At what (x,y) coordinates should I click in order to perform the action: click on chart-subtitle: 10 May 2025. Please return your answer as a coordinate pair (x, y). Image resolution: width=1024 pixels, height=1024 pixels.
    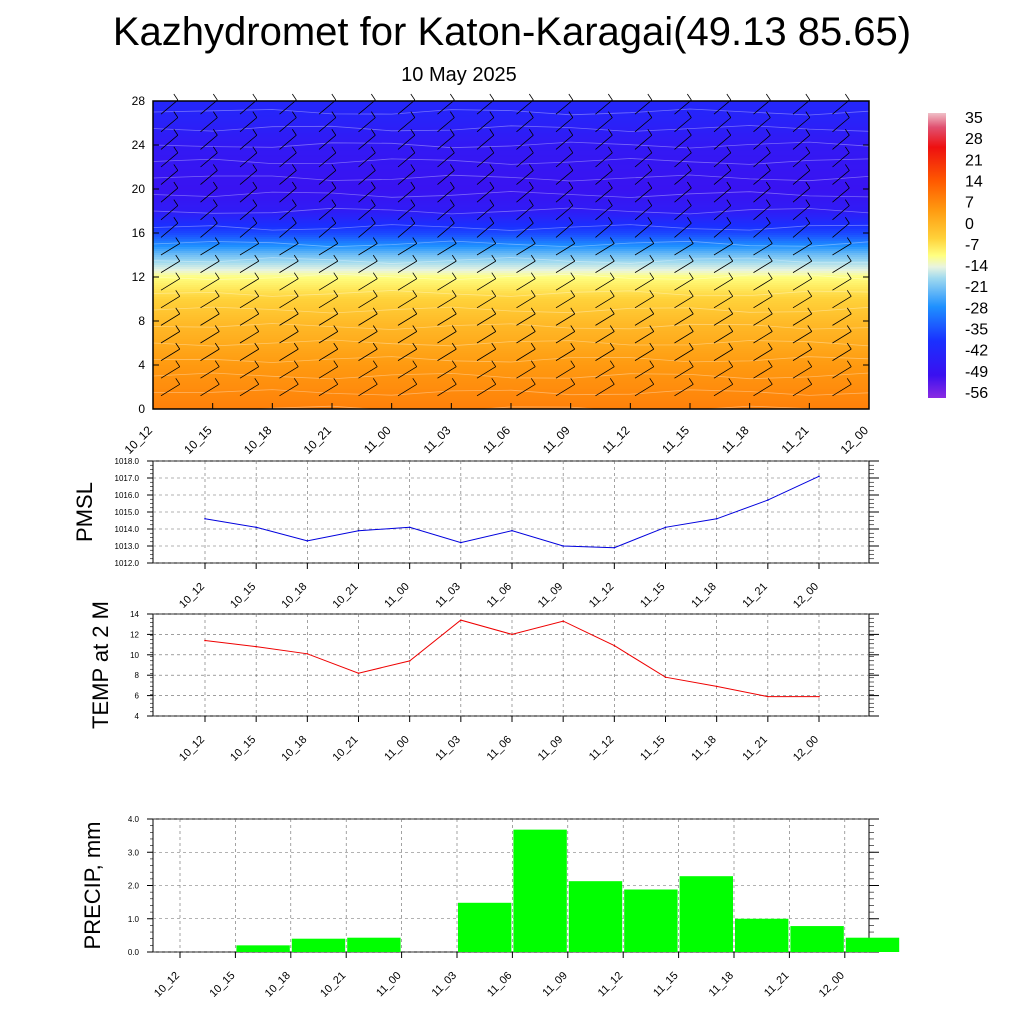
    Looking at the image, I should click on (459, 75).